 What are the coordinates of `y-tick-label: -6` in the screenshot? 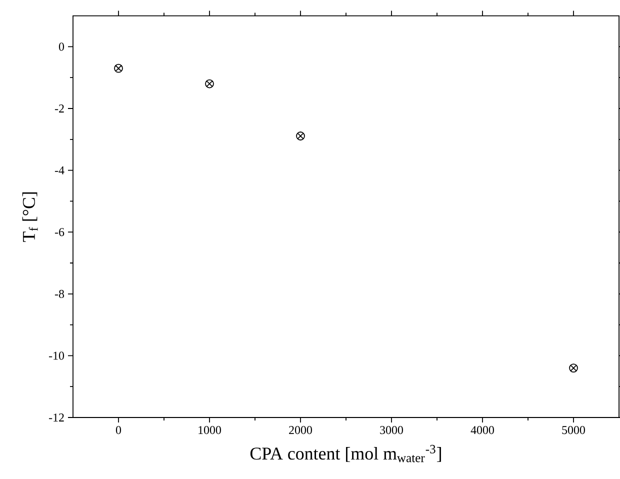 It's located at (59, 232).